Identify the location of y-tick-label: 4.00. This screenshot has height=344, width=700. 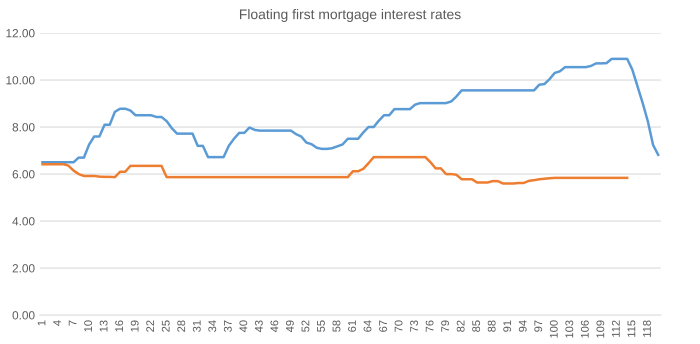
(23, 221).